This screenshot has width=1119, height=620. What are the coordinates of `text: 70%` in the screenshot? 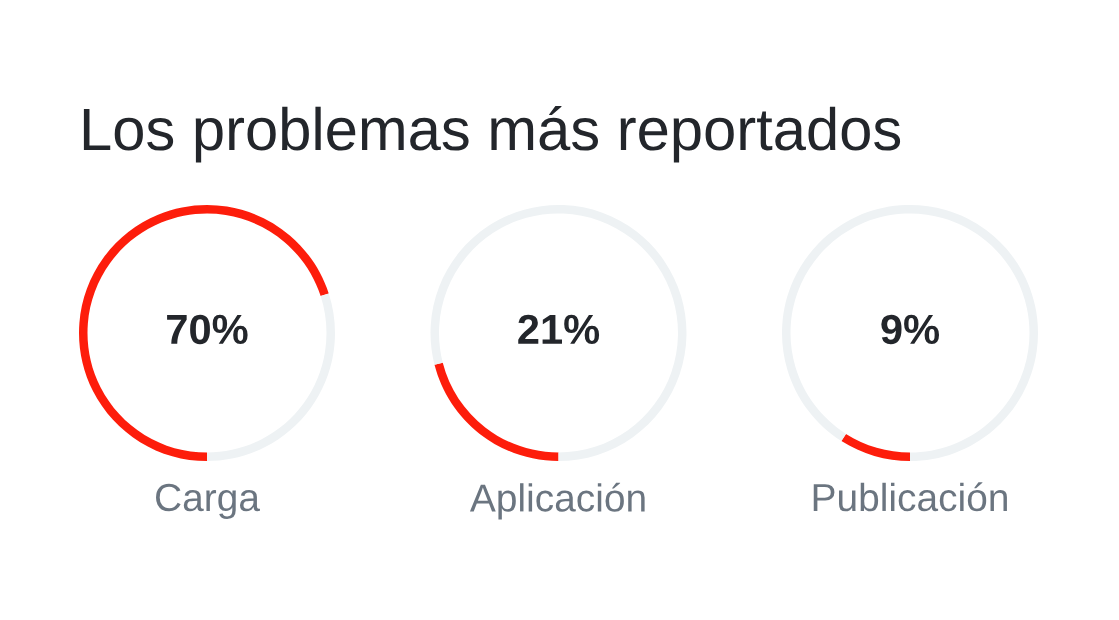 It's located at (207, 329).